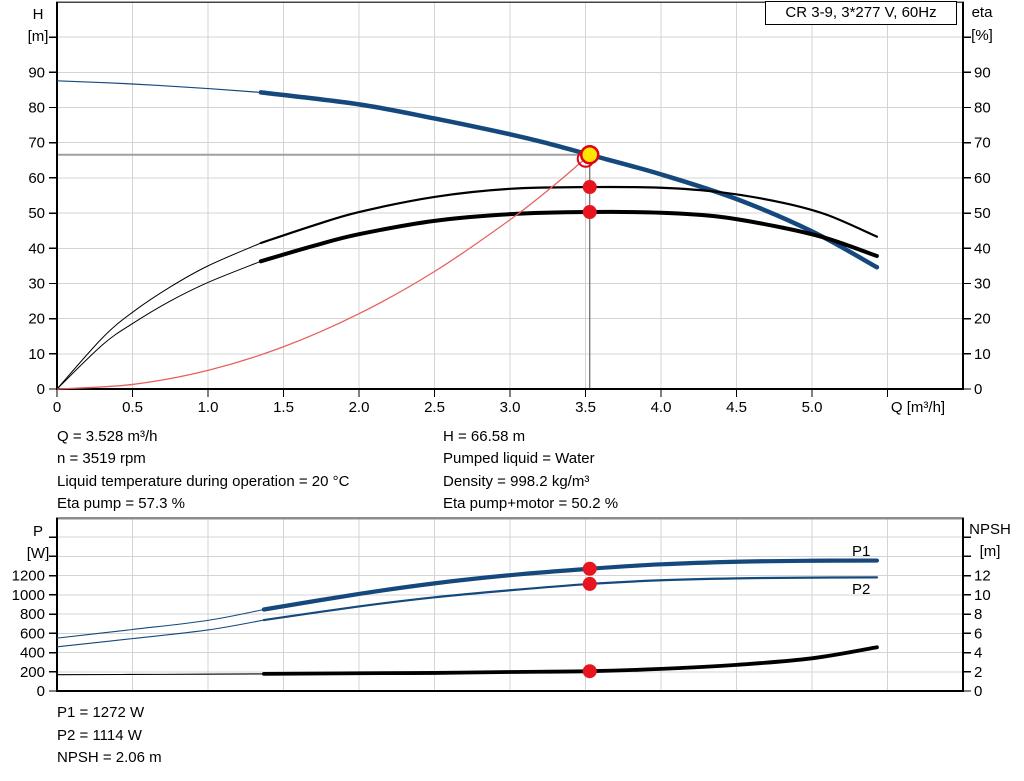  Describe the element at coordinates (99, 735) in the screenshot. I see `info-line-p2: P2 = 1114 W` at that location.